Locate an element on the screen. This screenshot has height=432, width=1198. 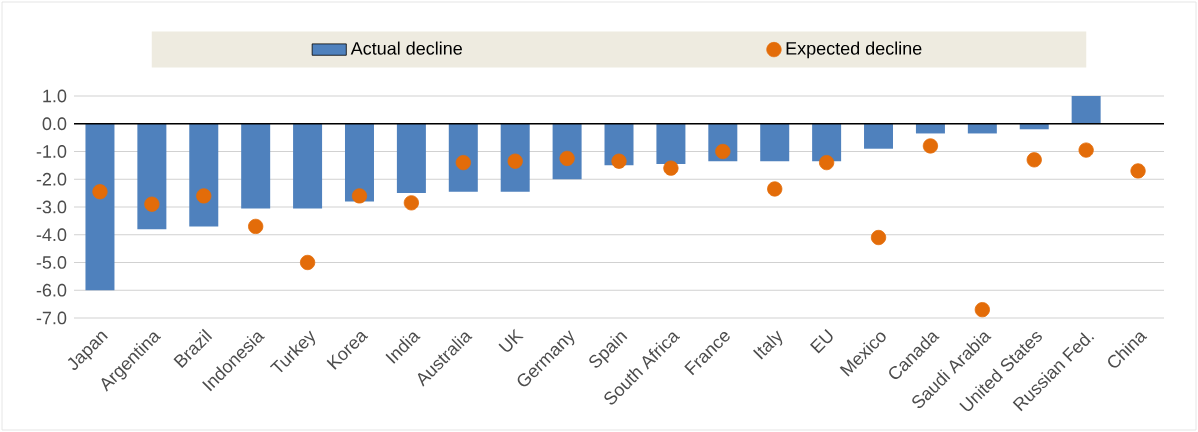
y-tick-label: -2.0 is located at coordinates (51, 179).